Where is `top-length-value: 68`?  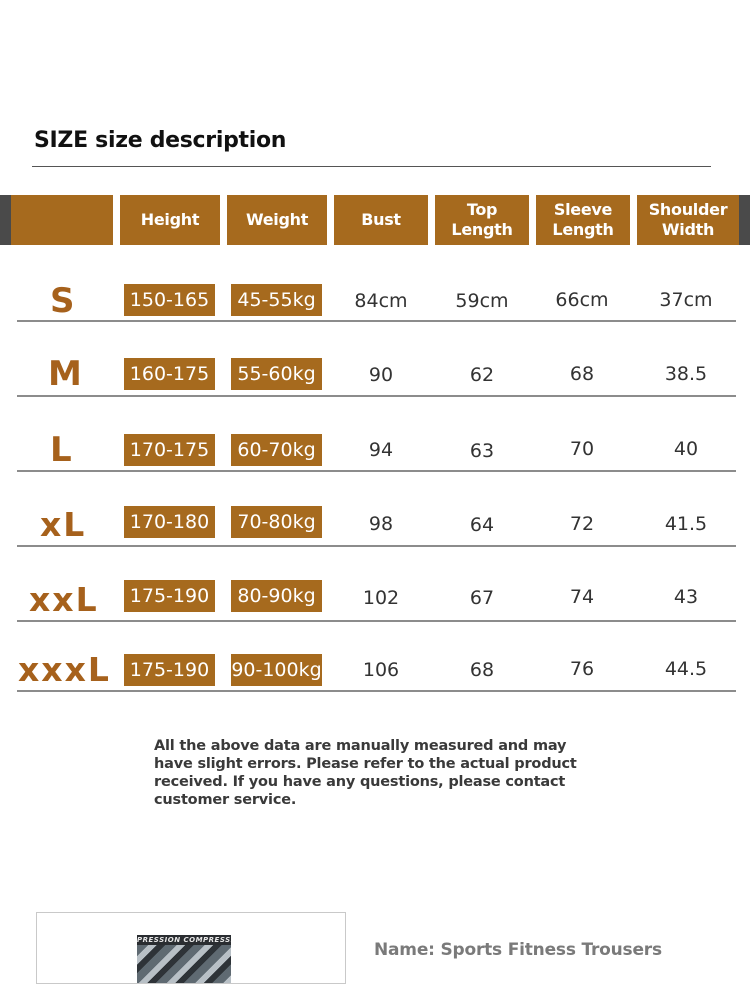 top-length-value: 68 is located at coordinates (482, 670).